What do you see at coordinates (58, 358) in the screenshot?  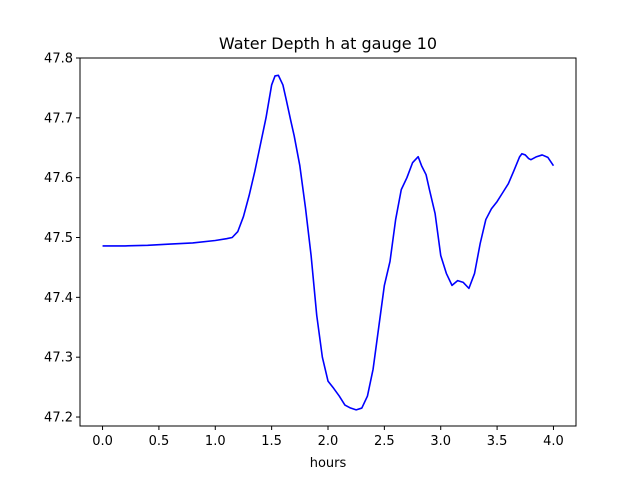 I see `y-tick-label: 47.3` at bounding box center [58, 358].